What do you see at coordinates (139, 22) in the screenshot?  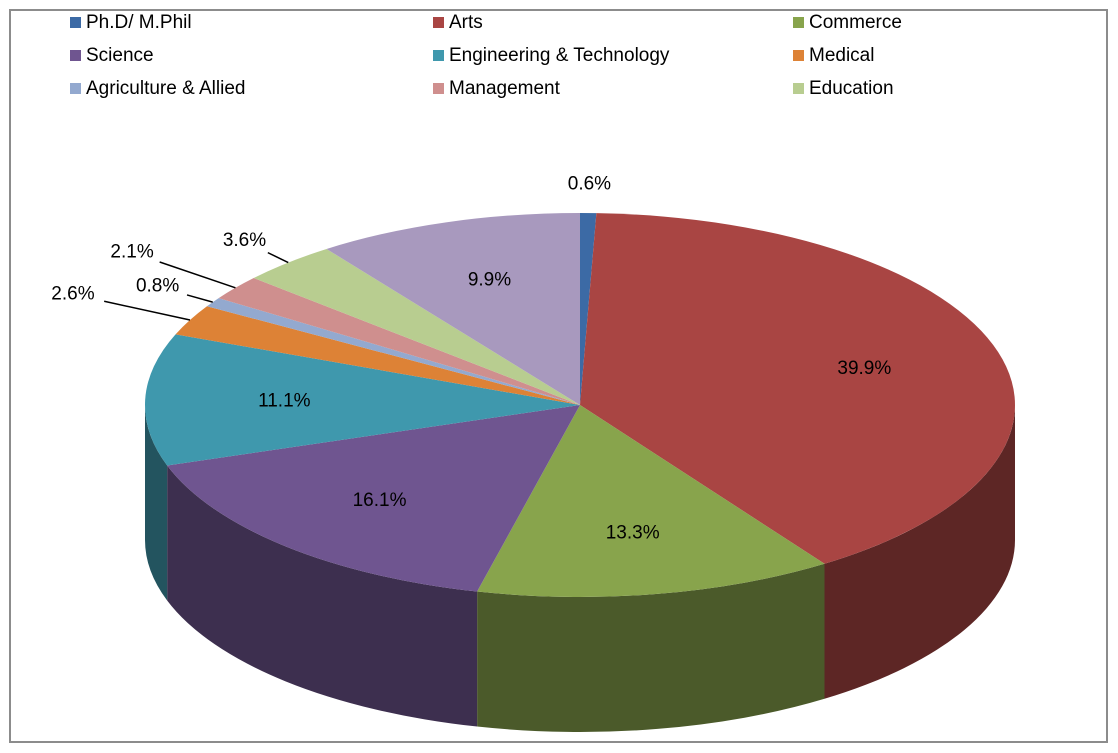 I see `legend-label: Ph.D/ M.Phil` at bounding box center [139, 22].